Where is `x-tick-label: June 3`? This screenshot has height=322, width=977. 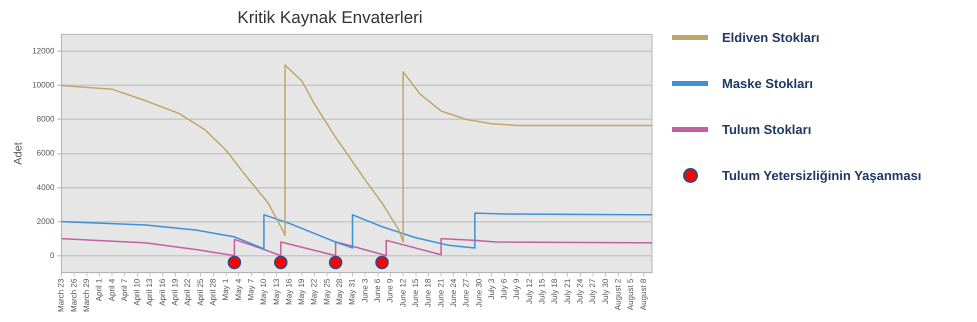 x-tick-label: June 3 is located at coordinates (365, 290).